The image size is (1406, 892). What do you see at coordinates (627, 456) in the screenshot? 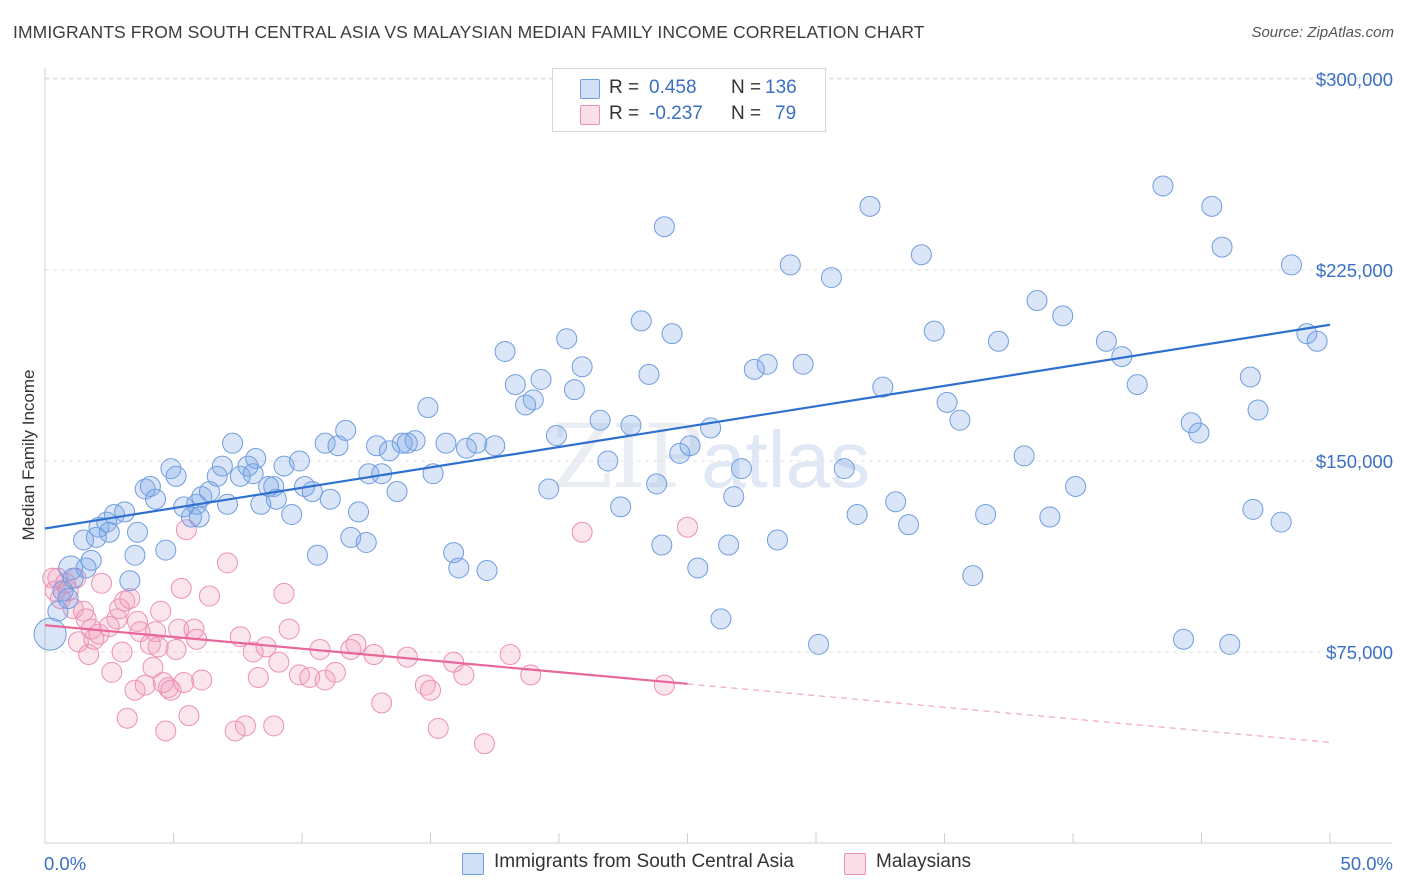
I see `watermark-zip: ZIP` at bounding box center [627, 456].